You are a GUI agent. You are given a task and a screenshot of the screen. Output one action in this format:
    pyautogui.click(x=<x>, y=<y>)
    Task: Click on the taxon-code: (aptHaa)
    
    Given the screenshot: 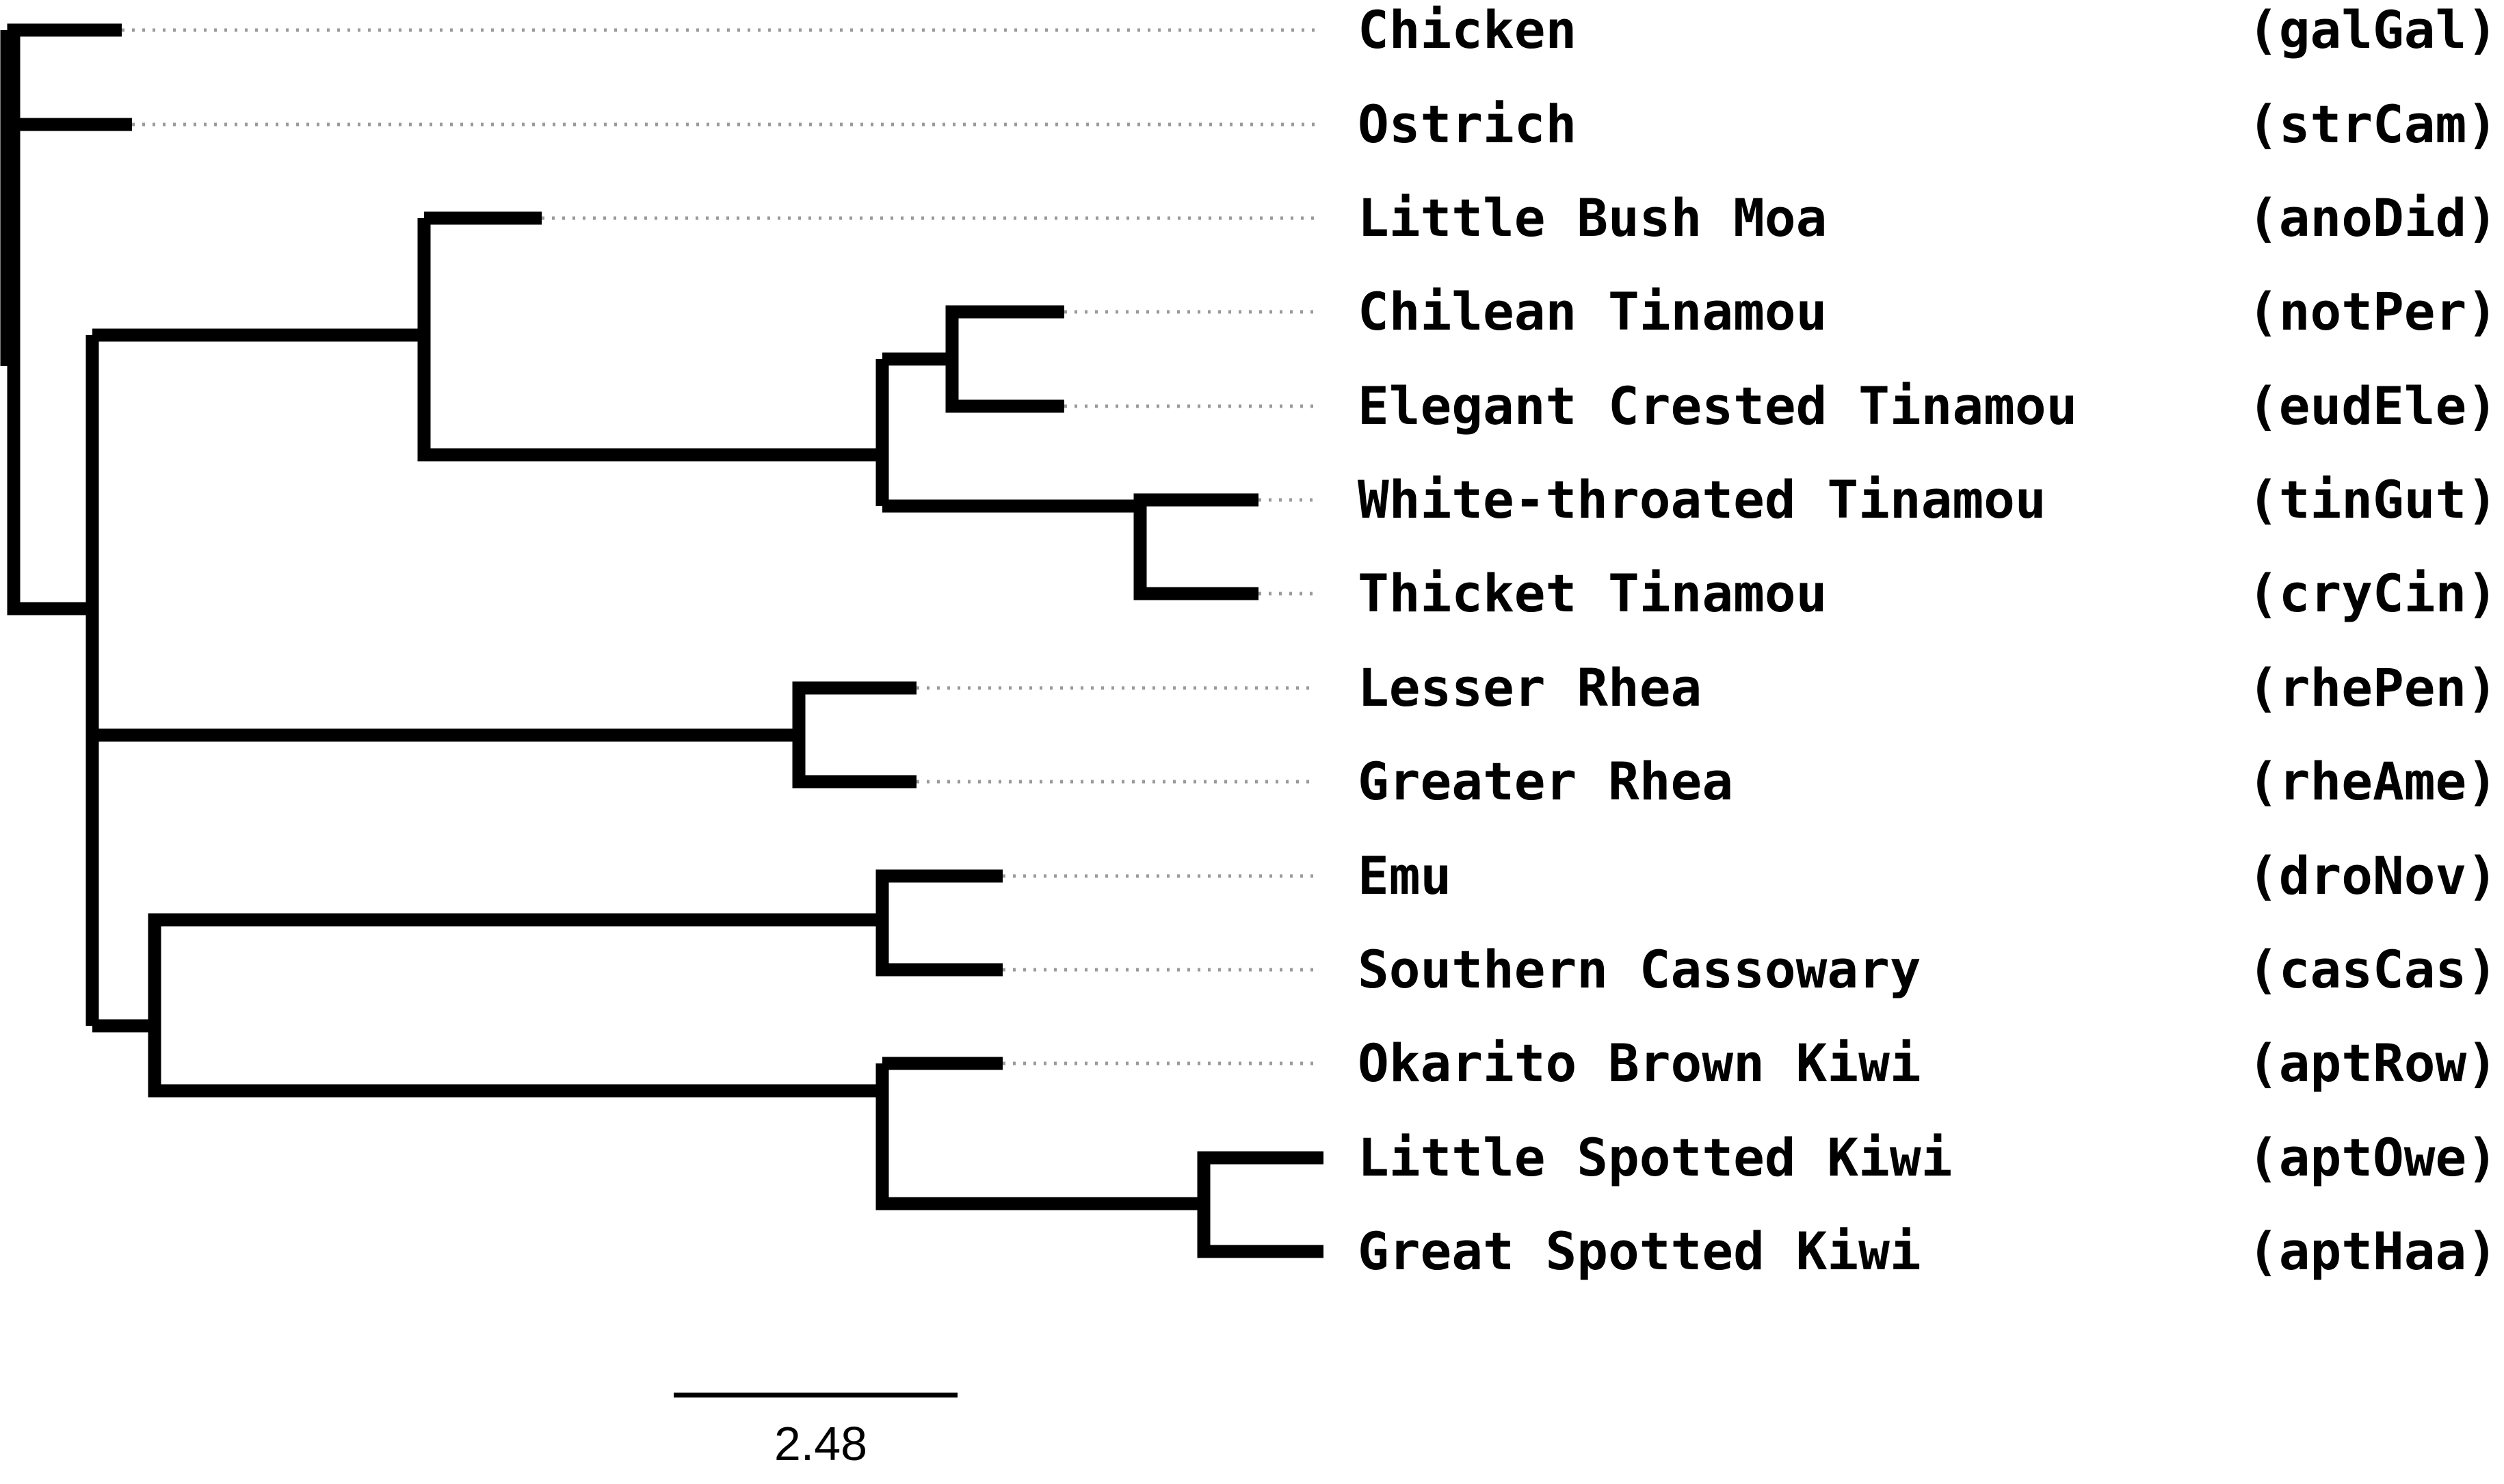 What is the action you would take?
    pyautogui.click(x=2373, y=1251)
    